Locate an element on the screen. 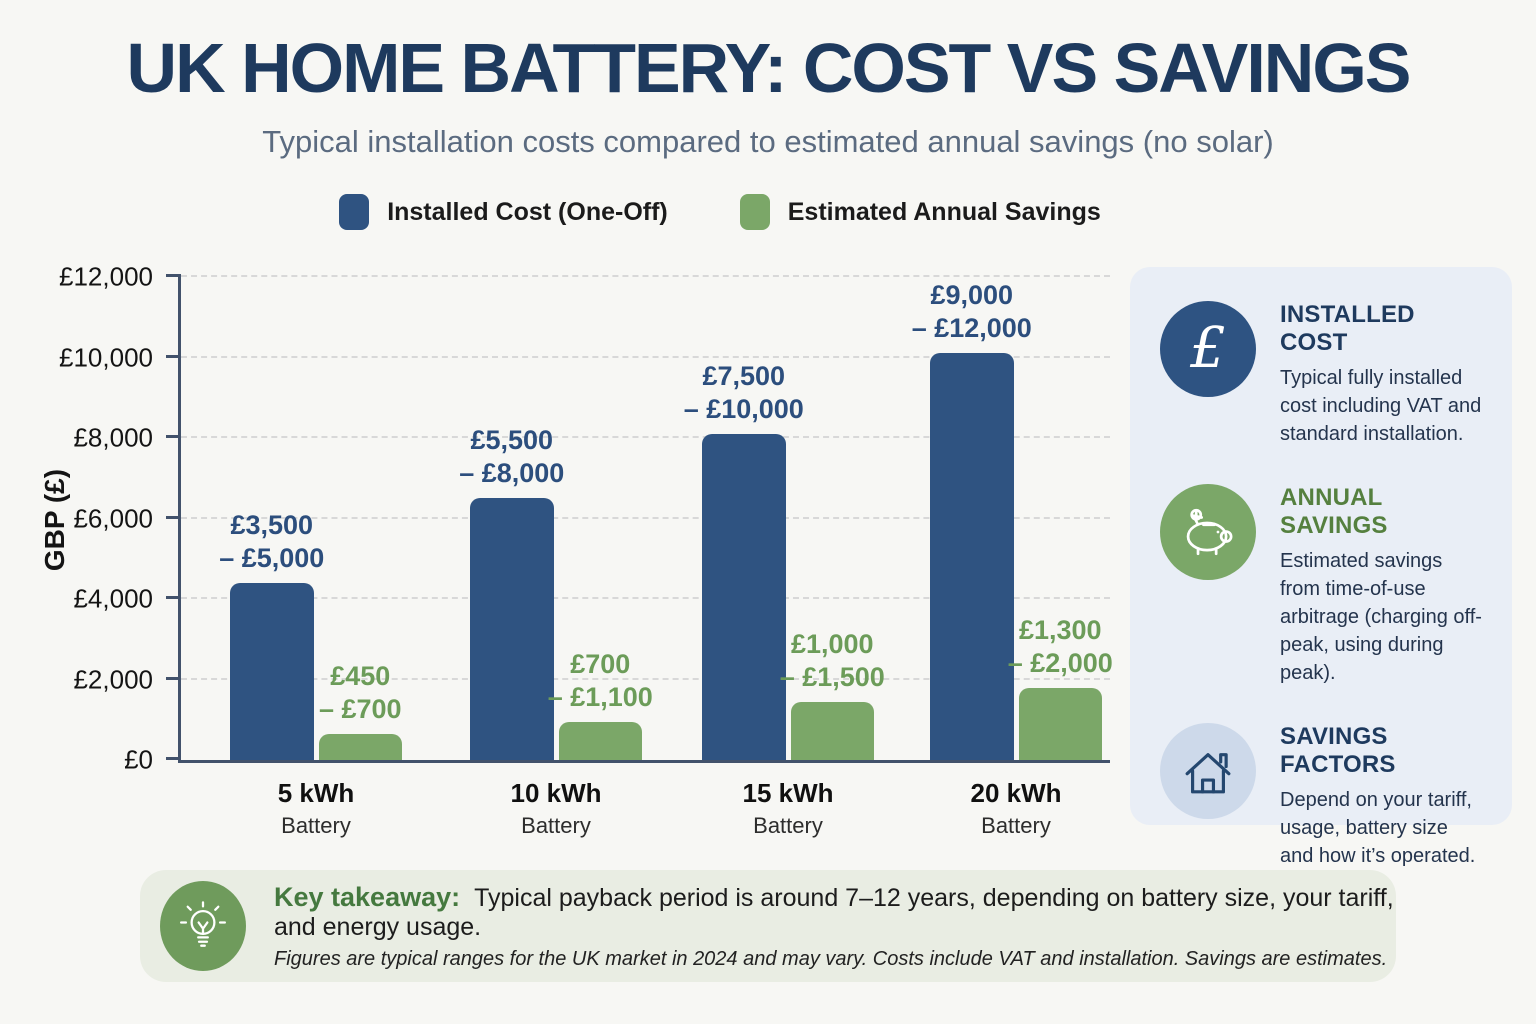 Image resolution: width=1536 pixels, height=1024 pixels. legend-swatch-cost is located at coordinates (354, 212).